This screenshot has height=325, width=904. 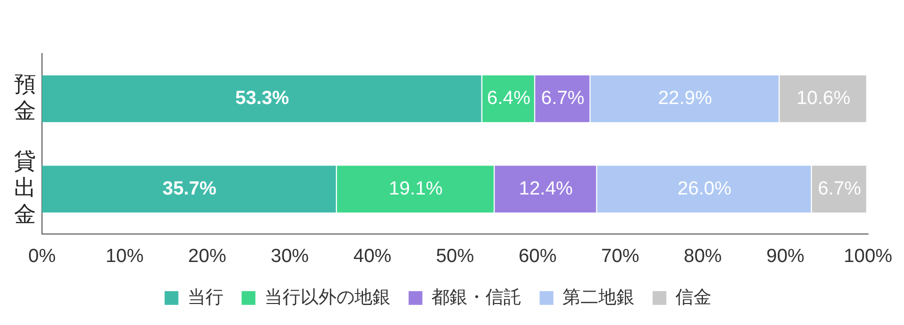 I want to click on data-label: 19.1%, so click(x=415, y=189).